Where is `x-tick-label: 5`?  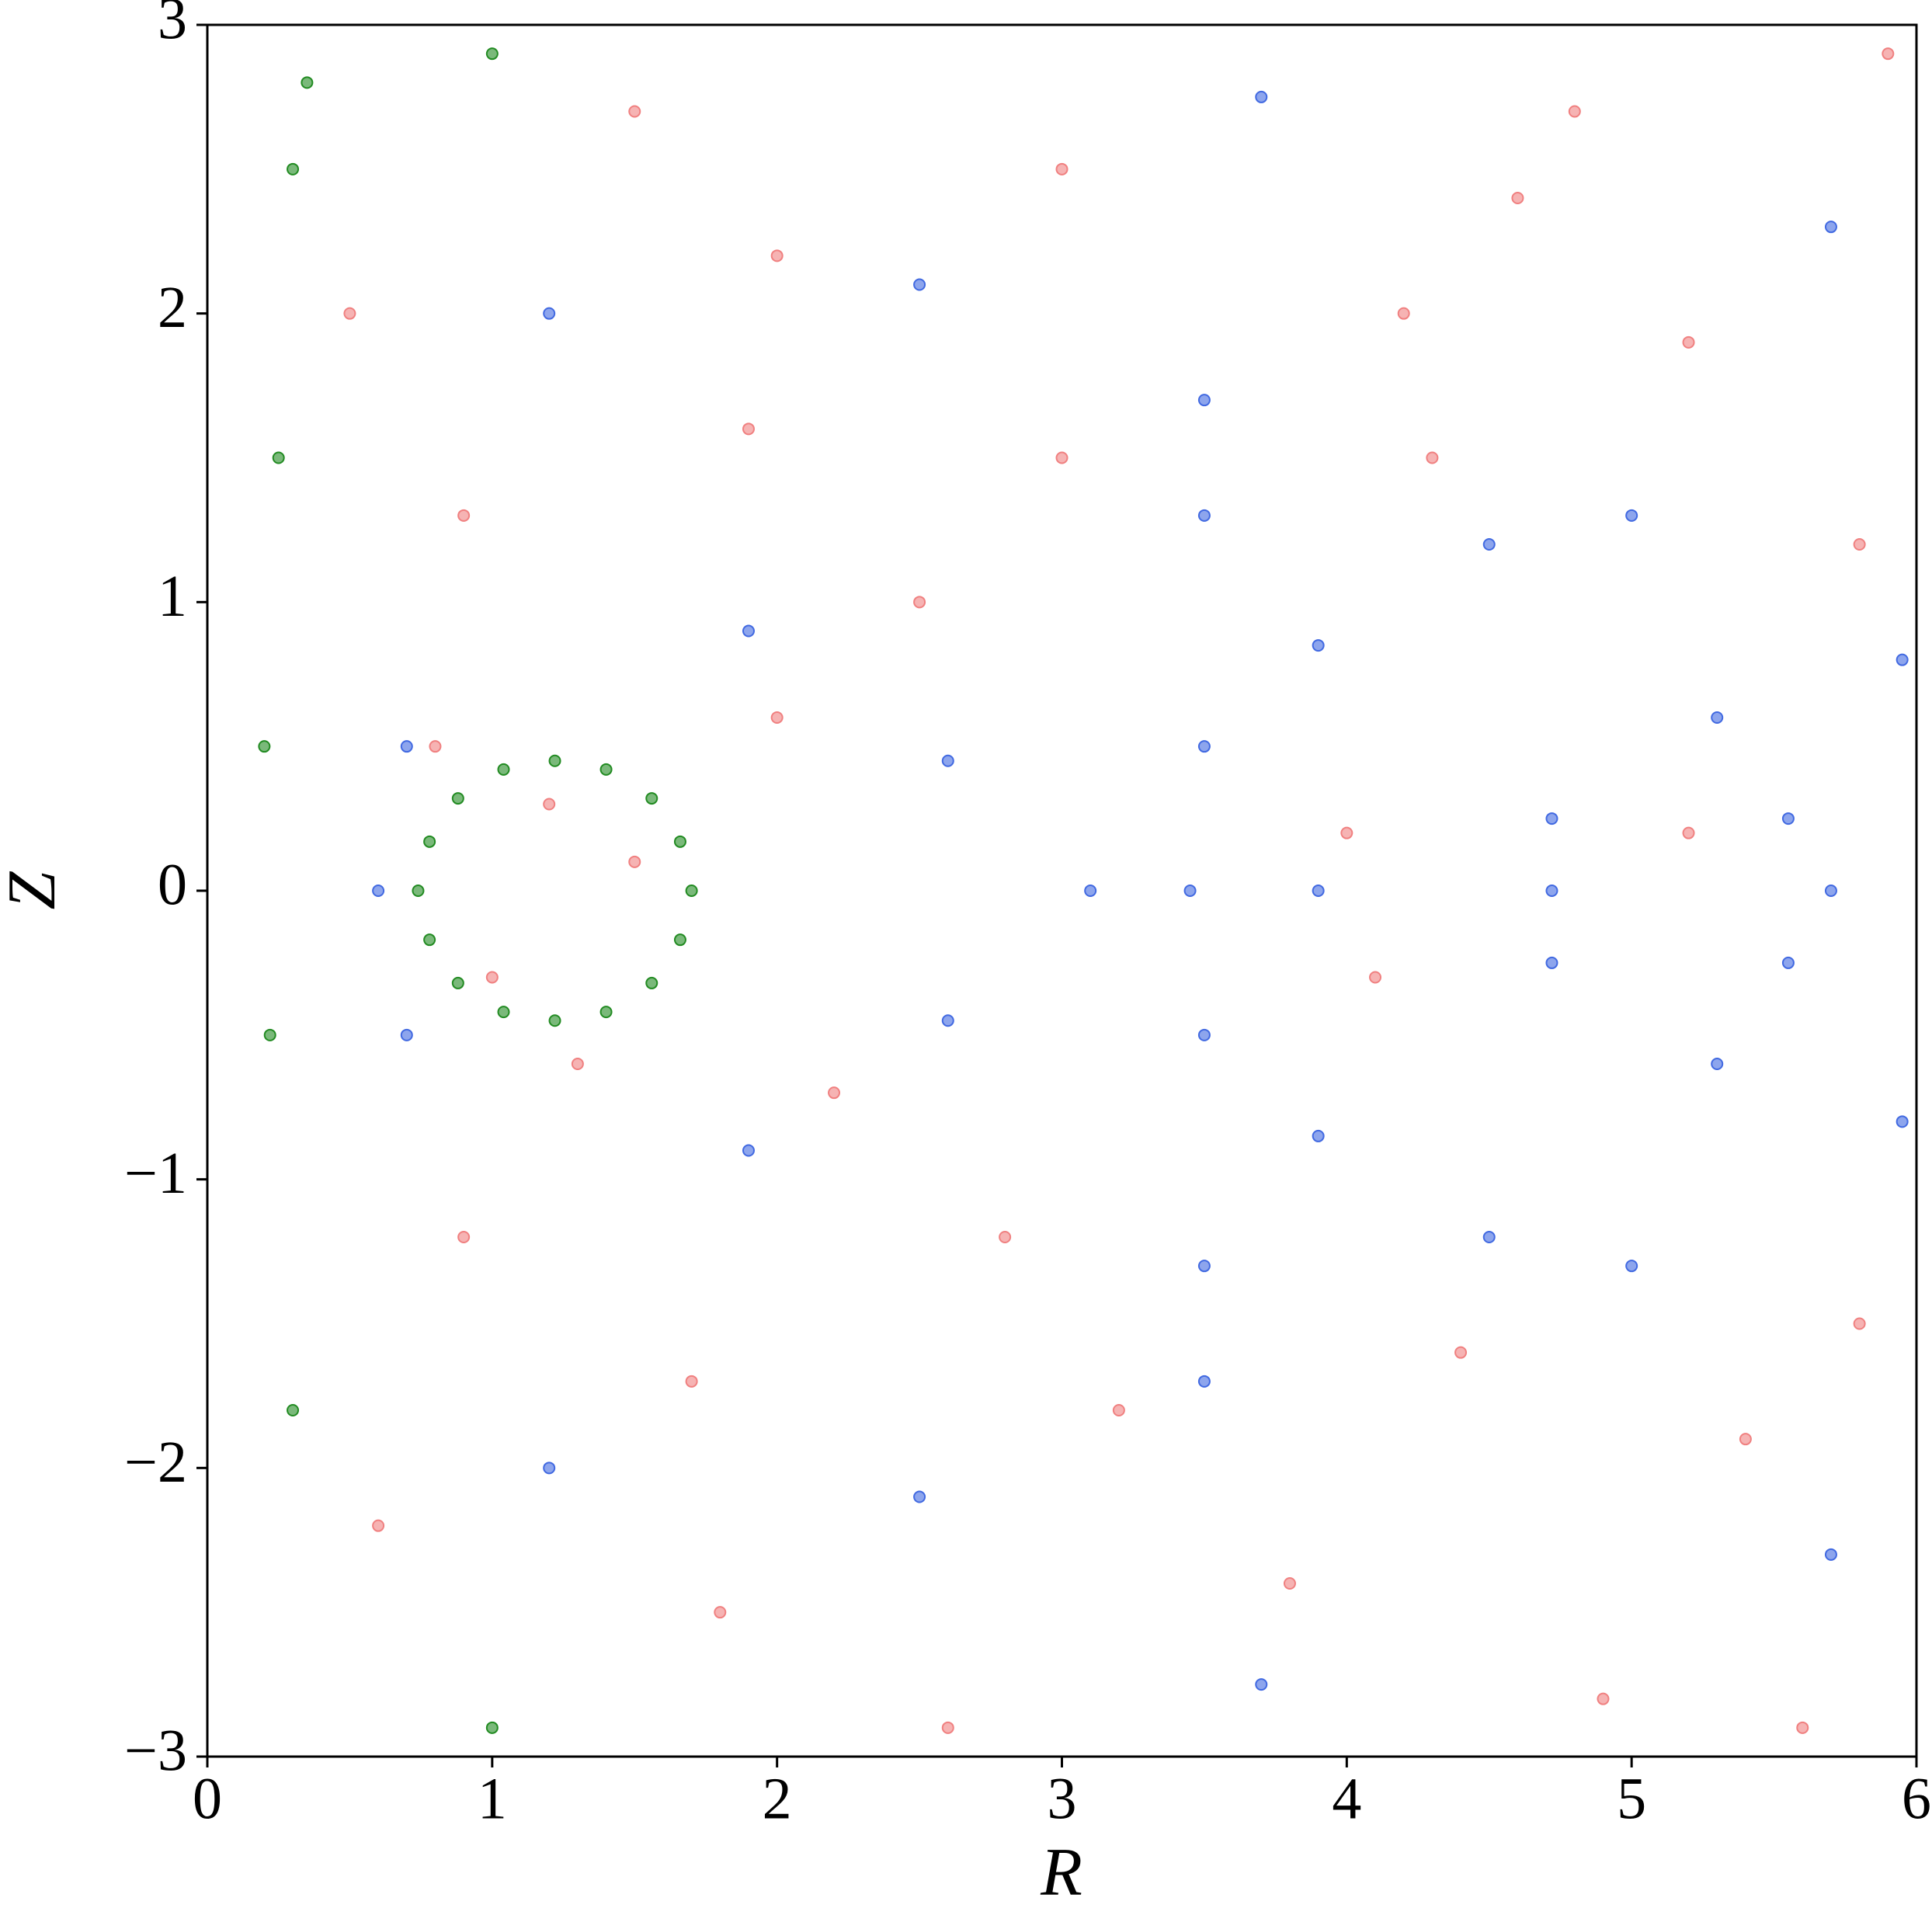
x-tick-label: 5 is located at coordinates (1631, 1798).